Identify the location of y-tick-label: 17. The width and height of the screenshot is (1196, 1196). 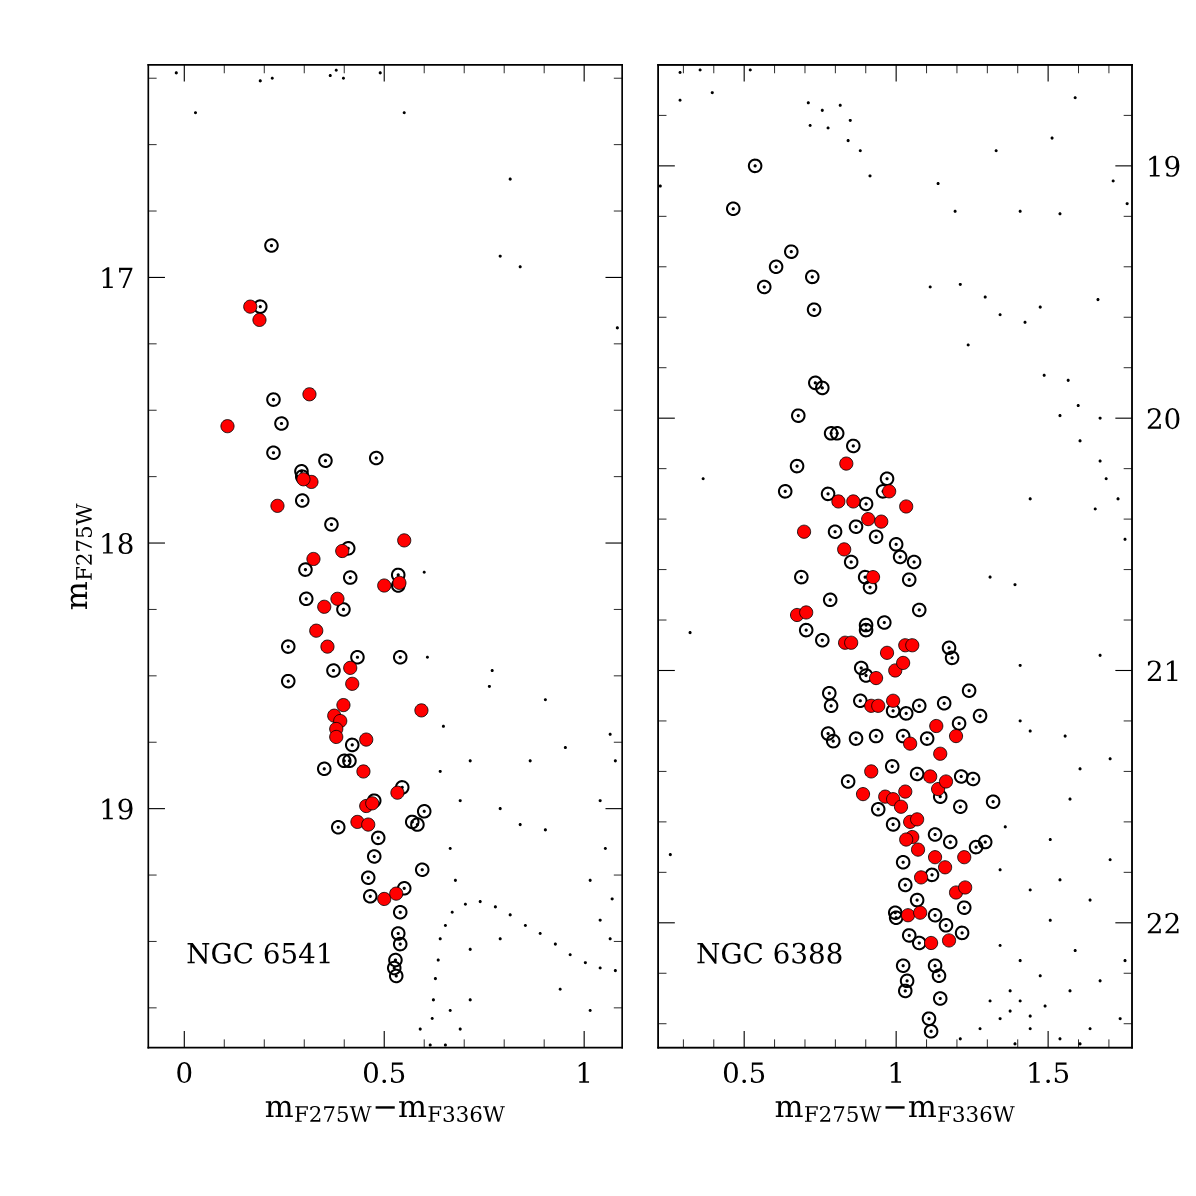
(117, 277).